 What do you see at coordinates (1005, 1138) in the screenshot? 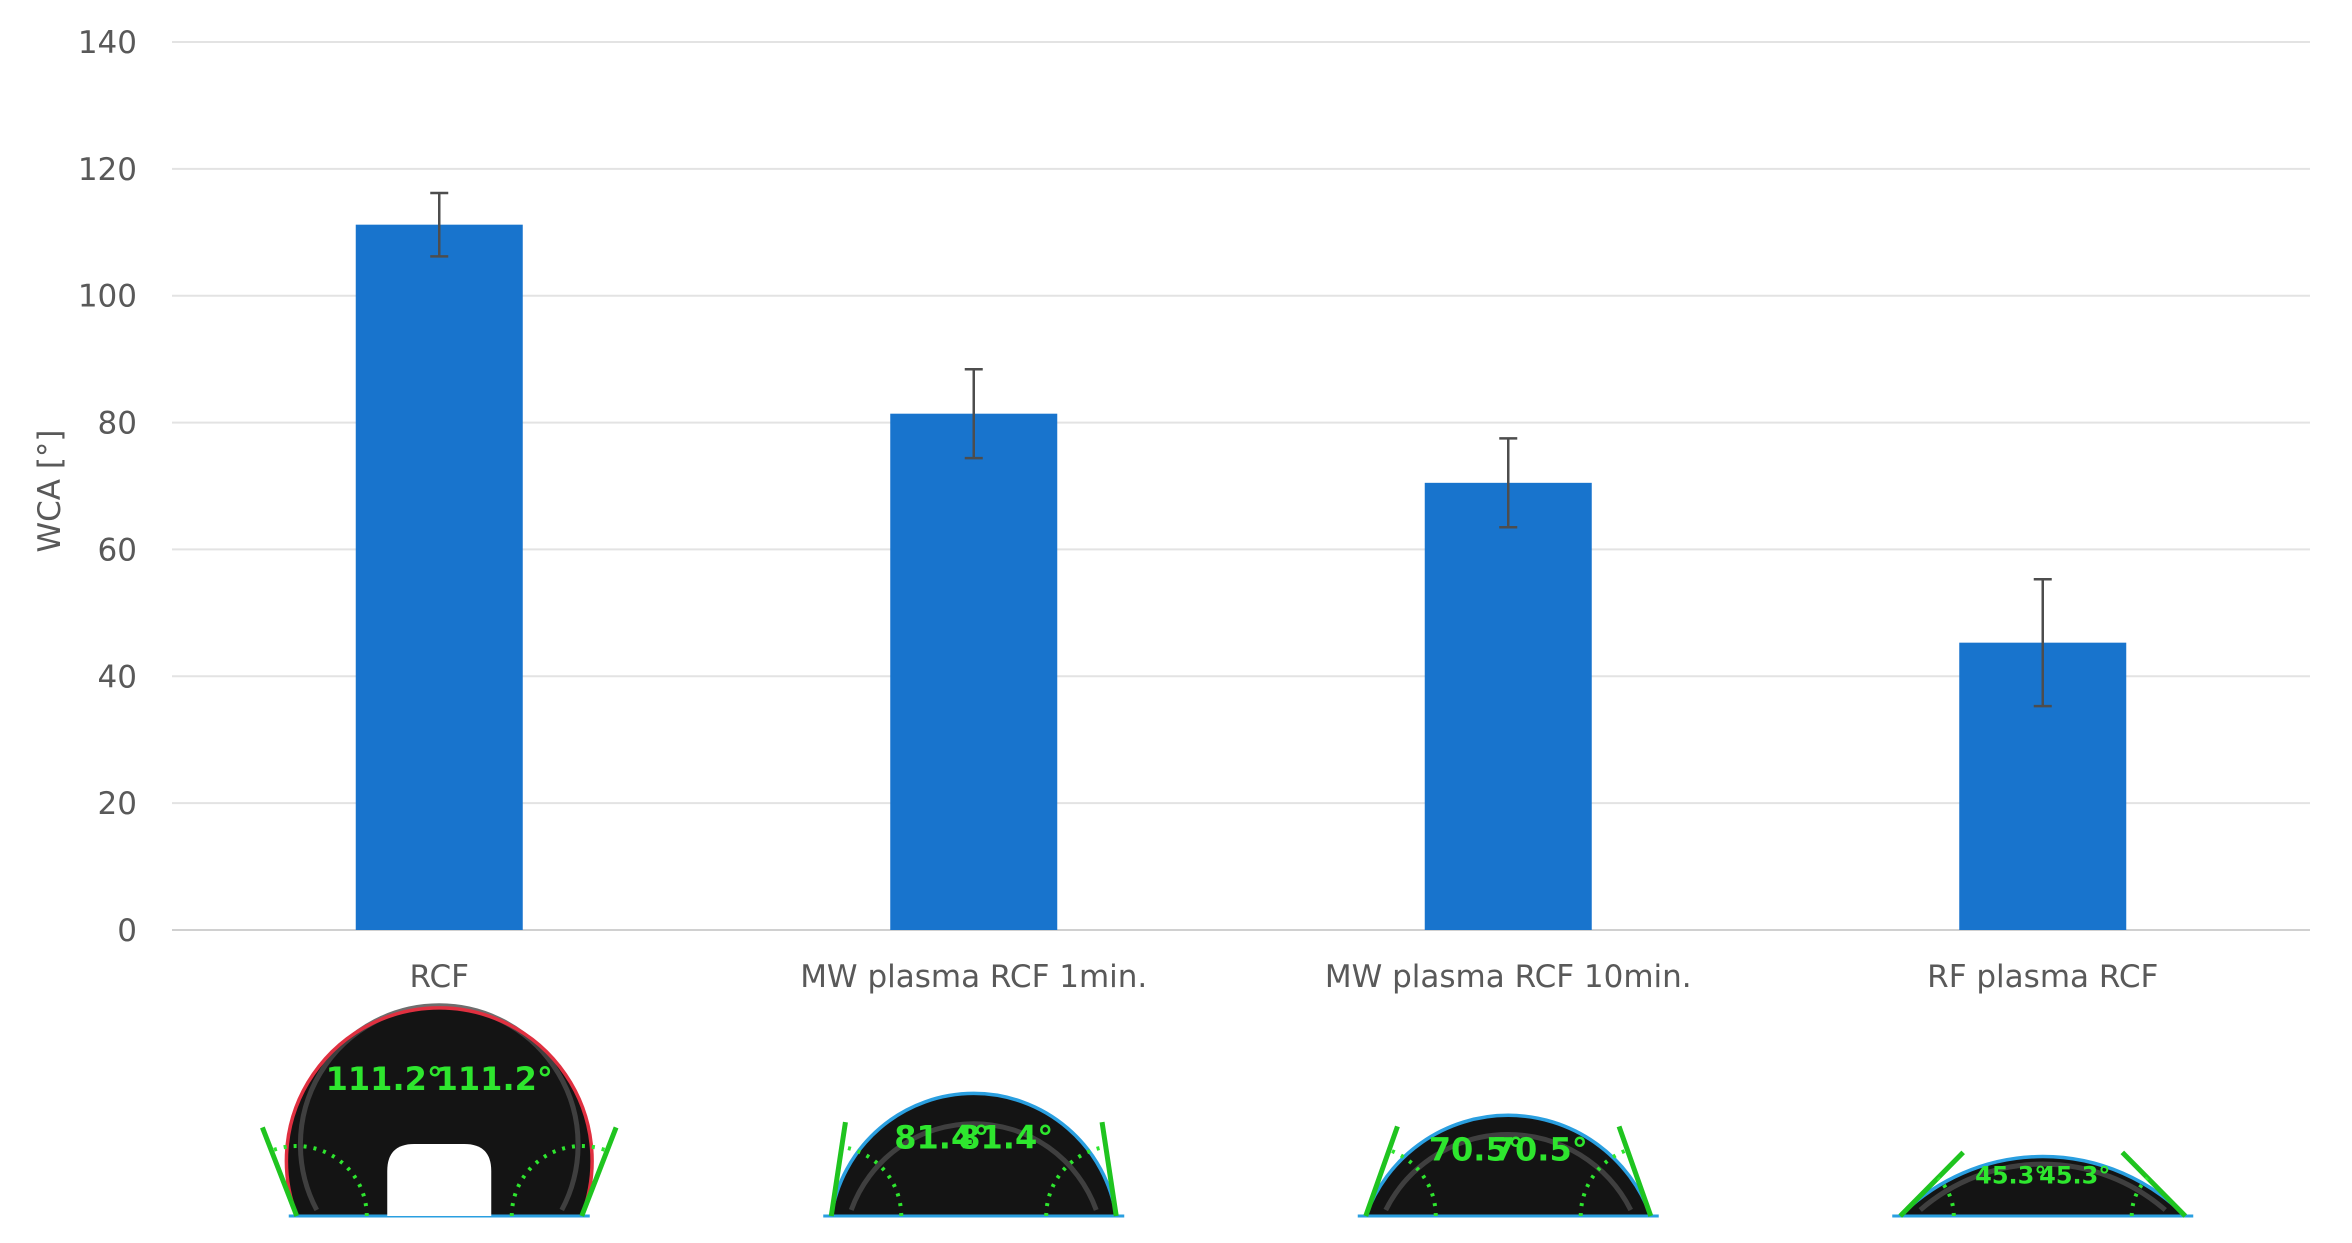
I see `angle-label-right: 81.4°` at bounding box center [1005, 1138].